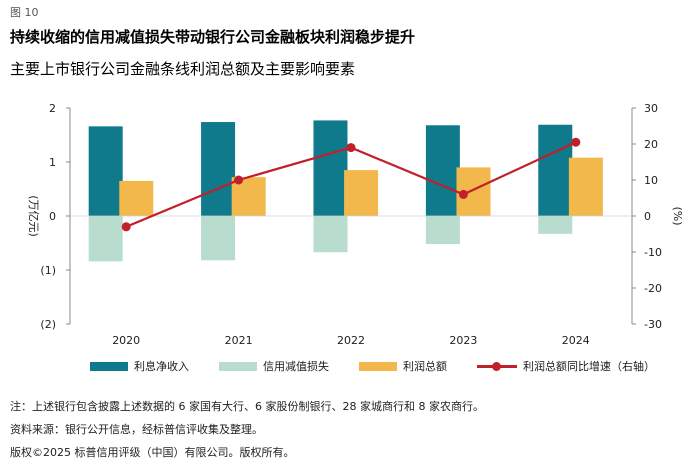  What do you see at coordinates (48, 324) in the screenshot?
I see `left-tick-label: (2)` at bounding box center [48, 324].